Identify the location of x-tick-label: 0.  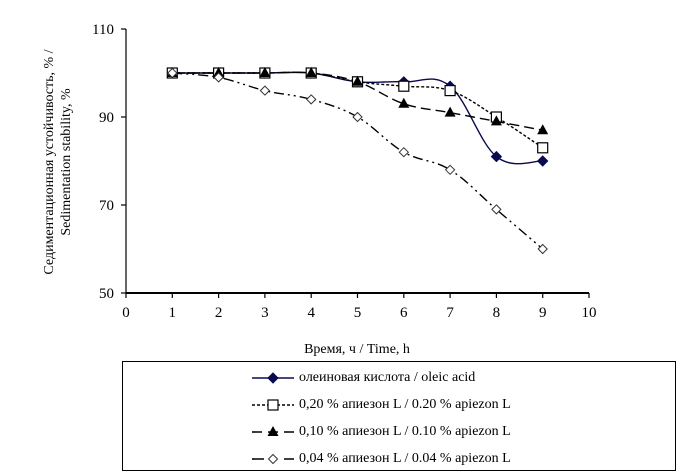
(126, 313).